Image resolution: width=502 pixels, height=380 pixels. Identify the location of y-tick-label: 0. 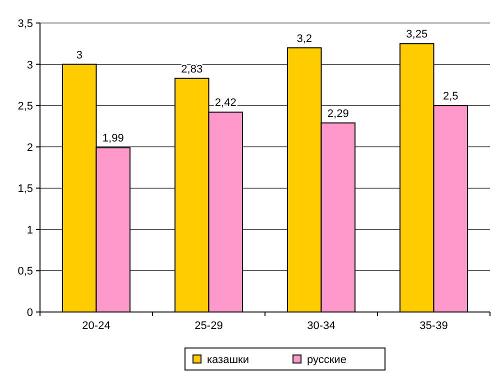
(29, 313).